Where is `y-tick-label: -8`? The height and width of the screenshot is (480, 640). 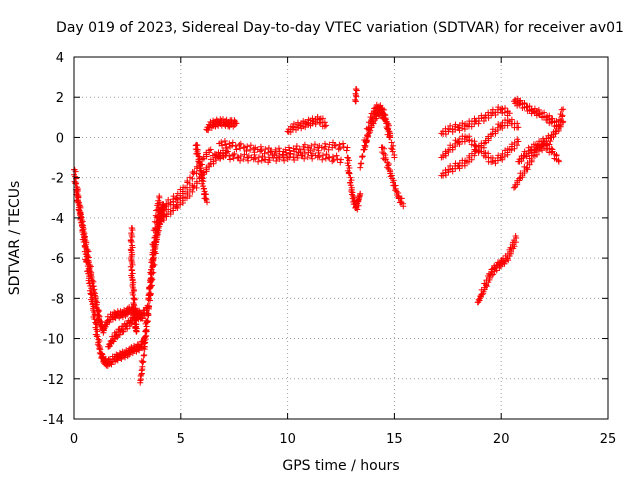 y-tick-label: -8 is located at coordinates (57, 299).